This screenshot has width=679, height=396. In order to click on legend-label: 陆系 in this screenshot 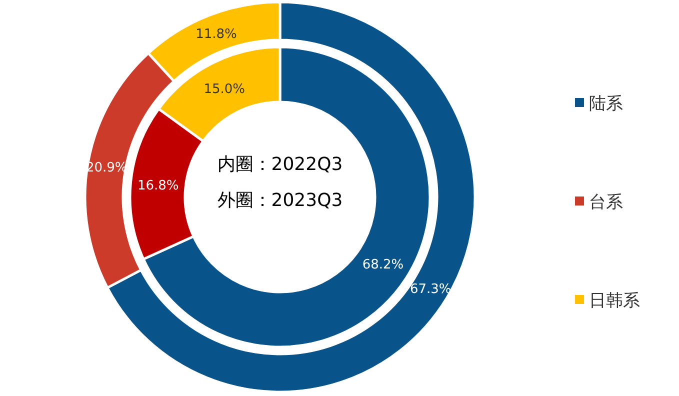, I will do `click(606, 104)`.